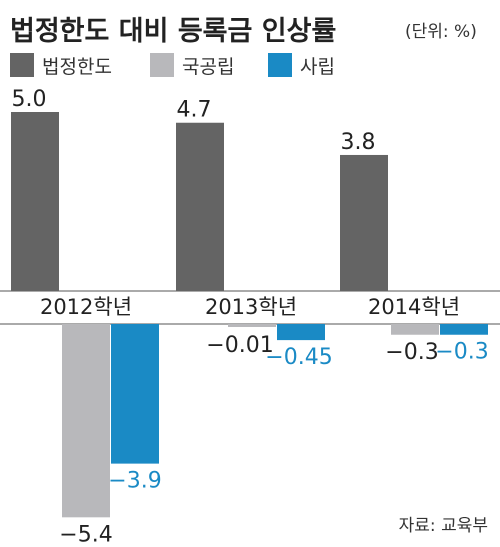 The width and height of the screenshot is (500, 547). I want to click on source-note: 자료: 교육부, so click(443, 526).